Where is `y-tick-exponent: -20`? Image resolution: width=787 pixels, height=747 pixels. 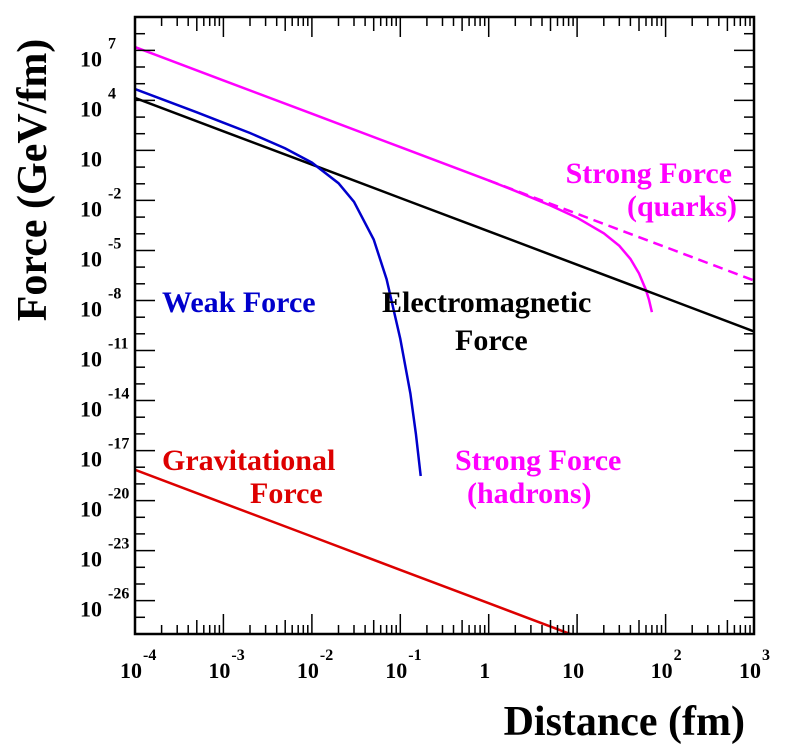 y-tick-exponent: -20 is located at coordinates (118, 494).